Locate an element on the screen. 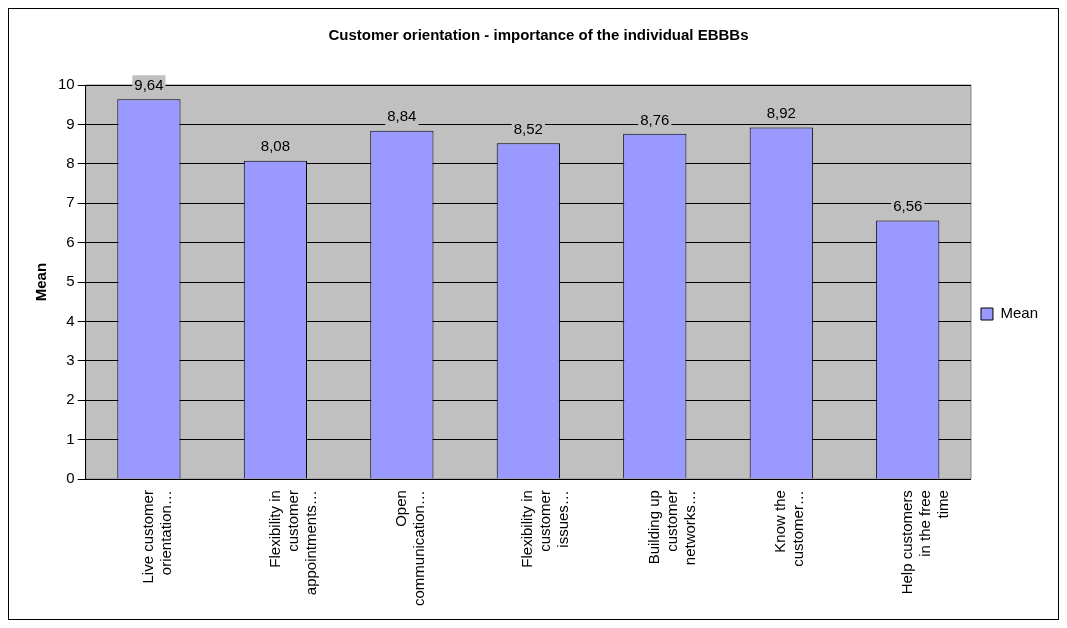 The height and width of the screenshot is (628, 1067). data-label: 6,56 is located at coordinates (908, 206).